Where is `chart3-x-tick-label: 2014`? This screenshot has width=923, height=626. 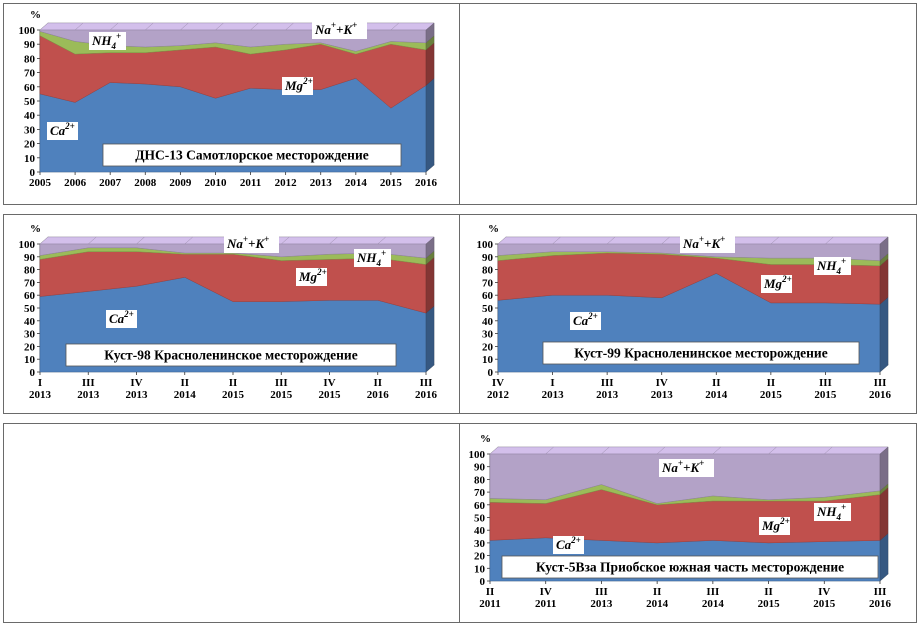
chart3-x-tick-label: 2014 is located at coordinates (716, 395).